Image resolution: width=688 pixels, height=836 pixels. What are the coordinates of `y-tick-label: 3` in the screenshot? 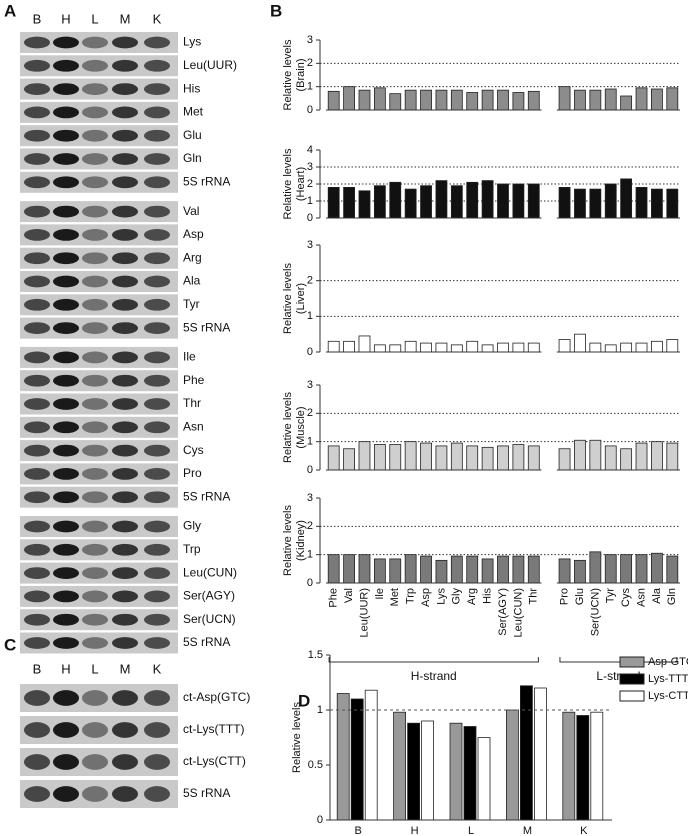 It's located at (310, 498).